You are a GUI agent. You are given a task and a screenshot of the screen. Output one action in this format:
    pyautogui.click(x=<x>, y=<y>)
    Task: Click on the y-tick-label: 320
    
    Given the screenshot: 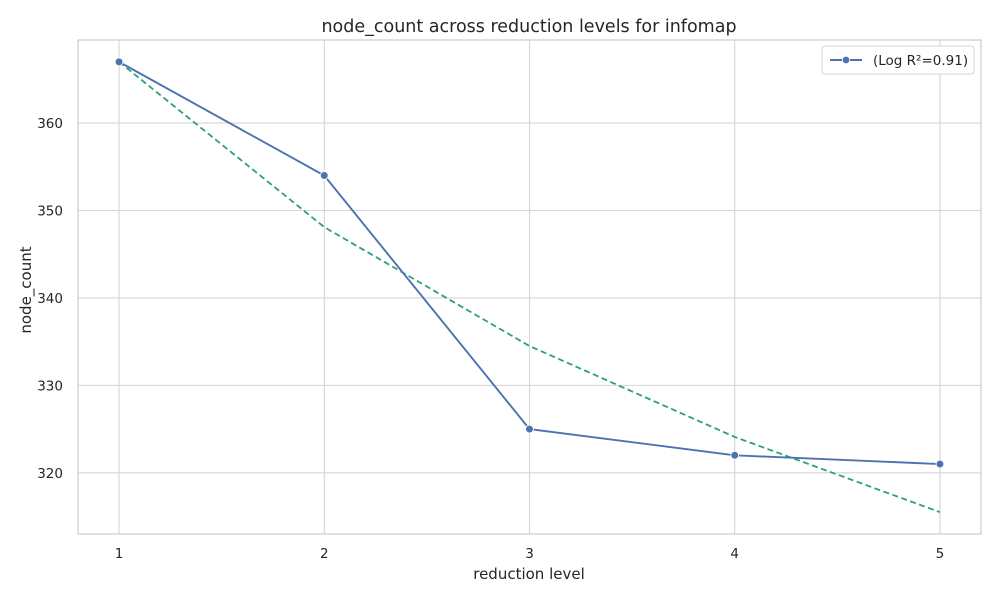 What is the action you would take?
    pyautogui.click(x=50, y=474)
    